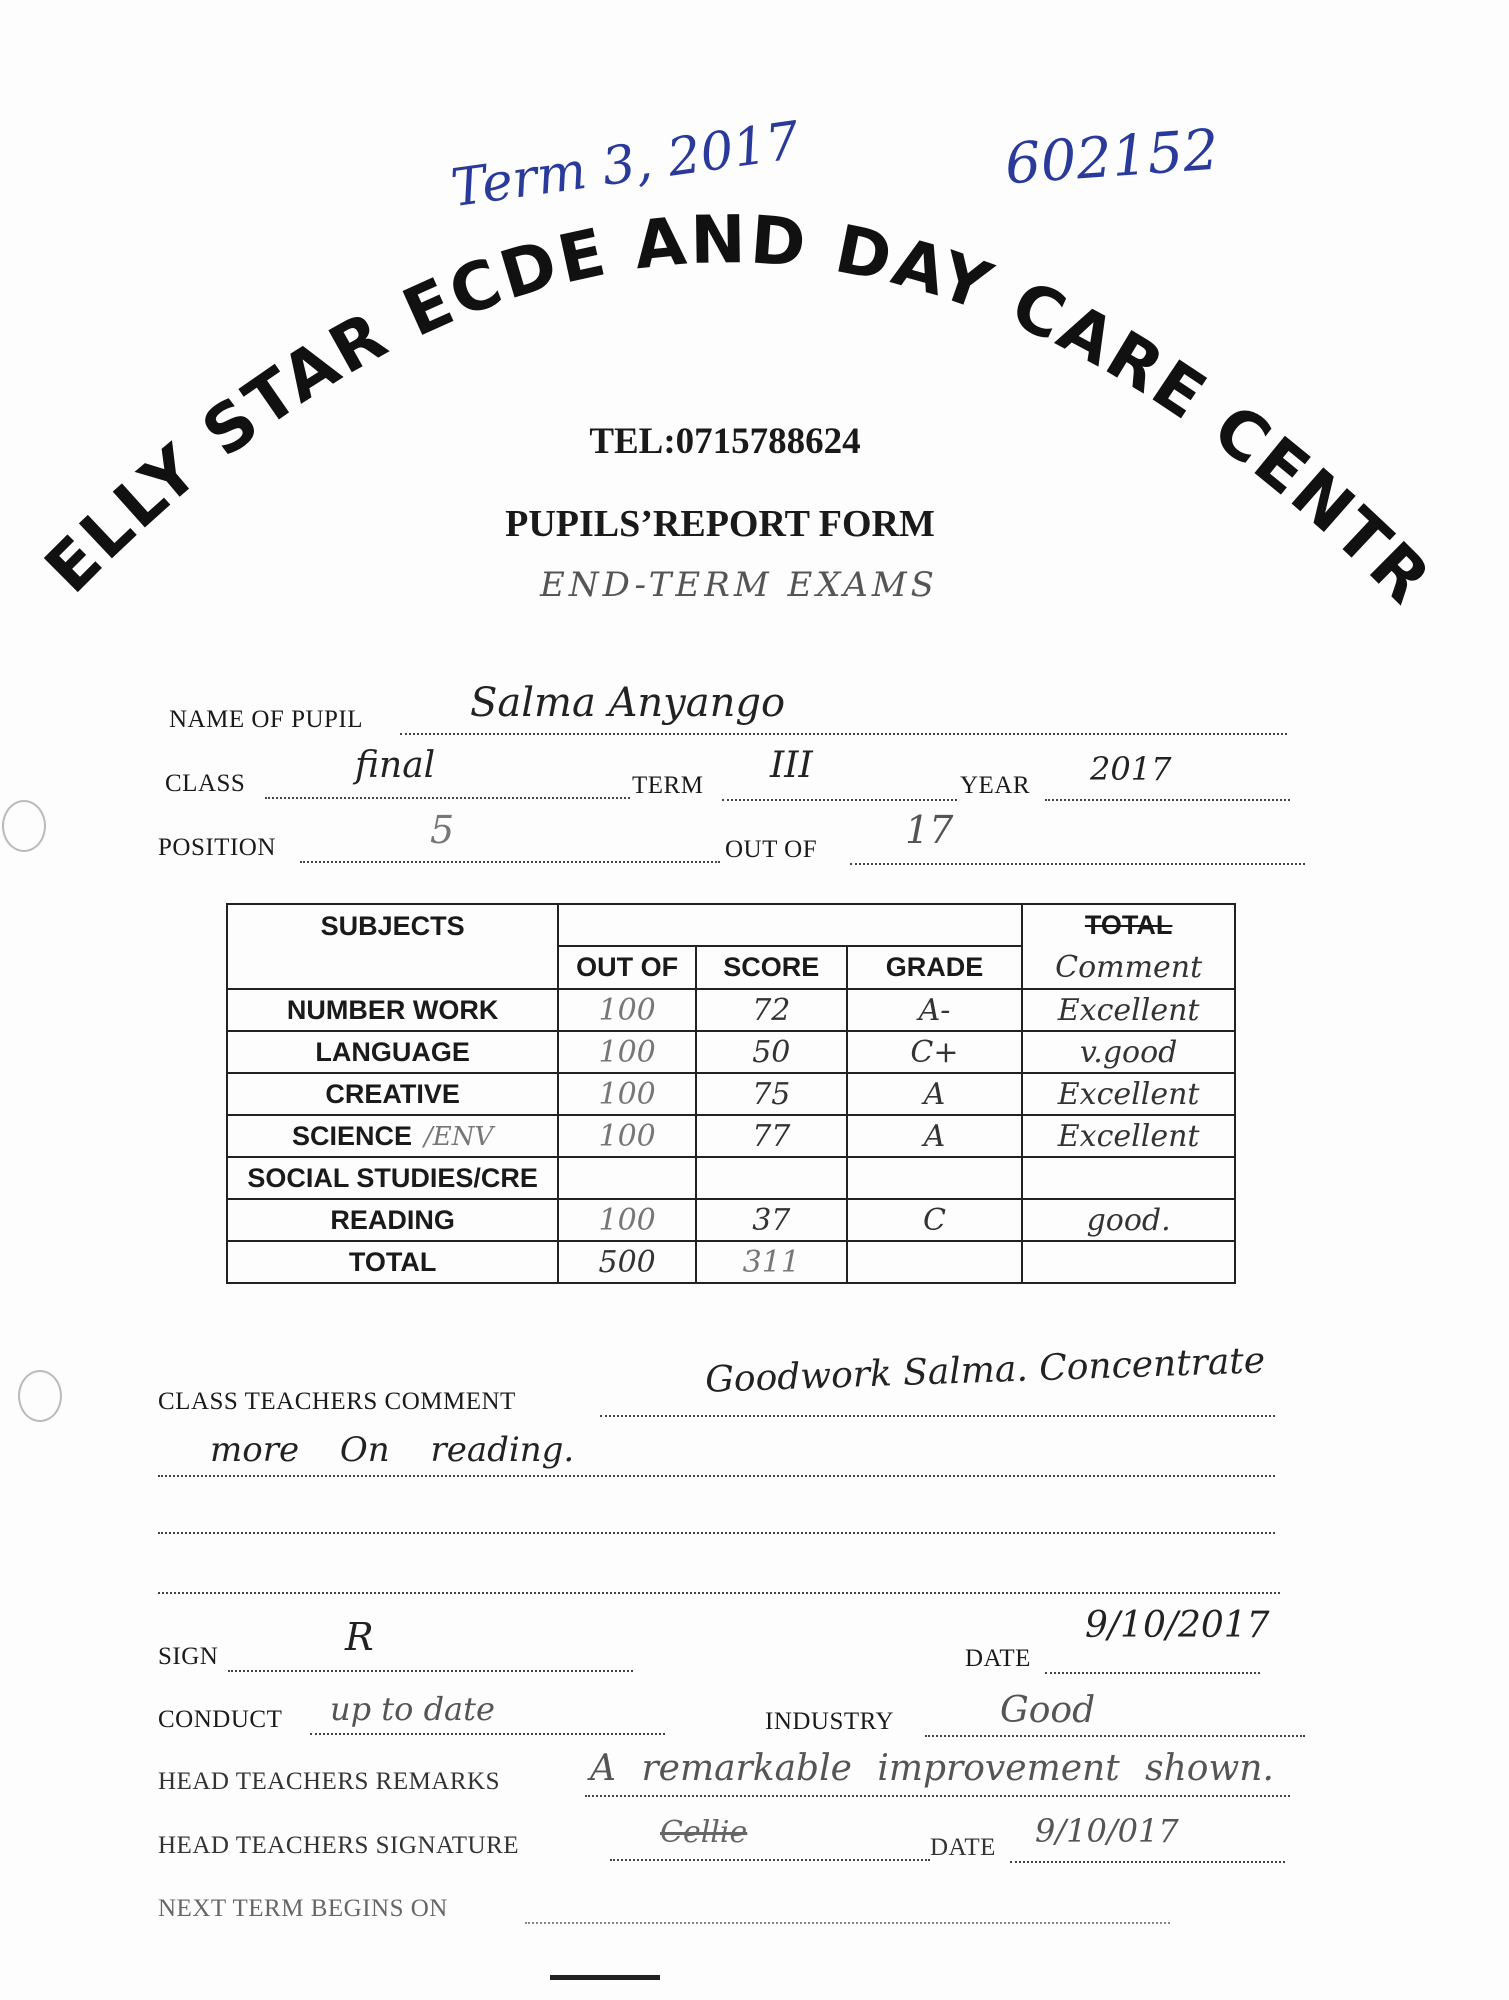  Describe the element at coordinates (704, 1832) in the screenshot. I see `head-signature: Cellie` at that location.